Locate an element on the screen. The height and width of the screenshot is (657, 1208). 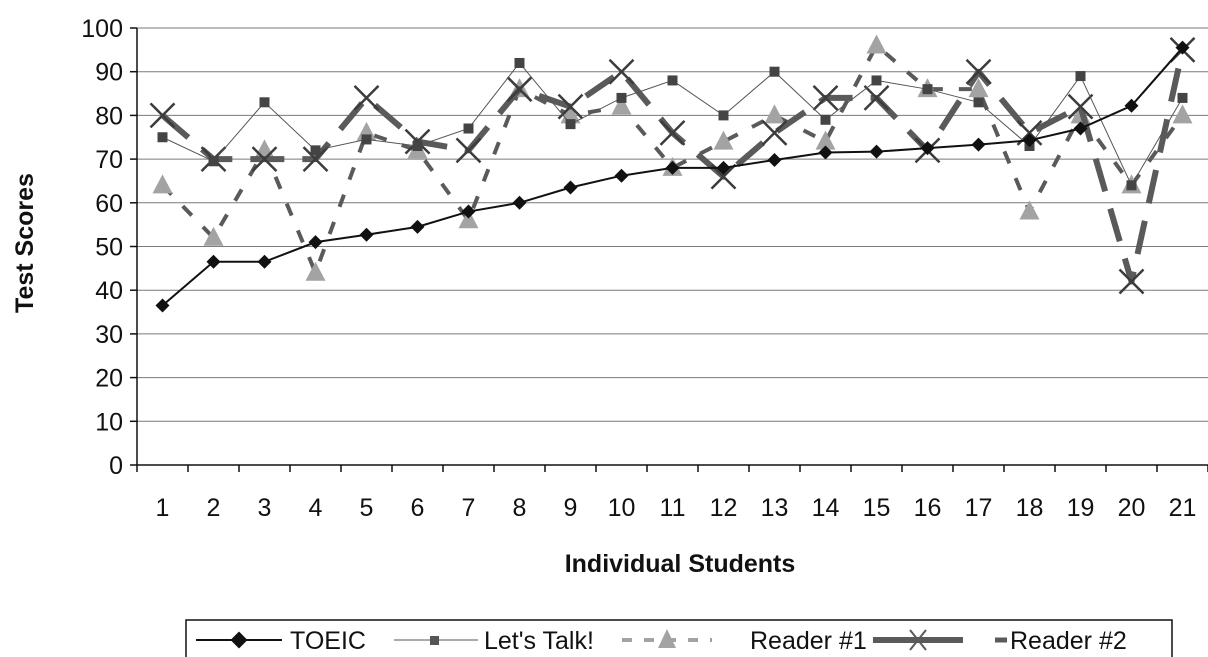
x-tick-label: 10 is located at coordinates (622, 508).